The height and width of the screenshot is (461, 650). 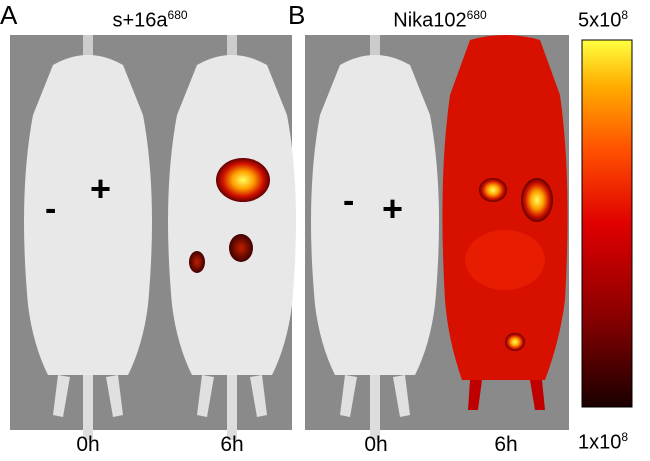 I want to click on panel-label-a: A, so click(x=9, y=15).